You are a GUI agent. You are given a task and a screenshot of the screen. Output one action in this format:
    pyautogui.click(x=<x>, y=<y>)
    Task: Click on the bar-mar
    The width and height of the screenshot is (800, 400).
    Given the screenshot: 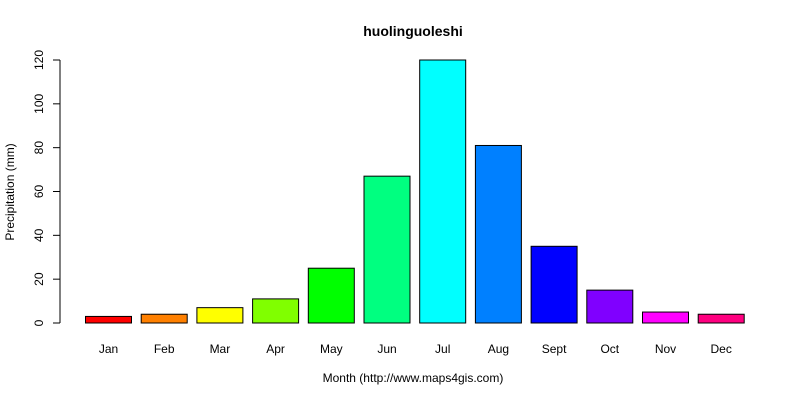 What is the action you would take?
    pyautogui.click(x=220, y=315)
    